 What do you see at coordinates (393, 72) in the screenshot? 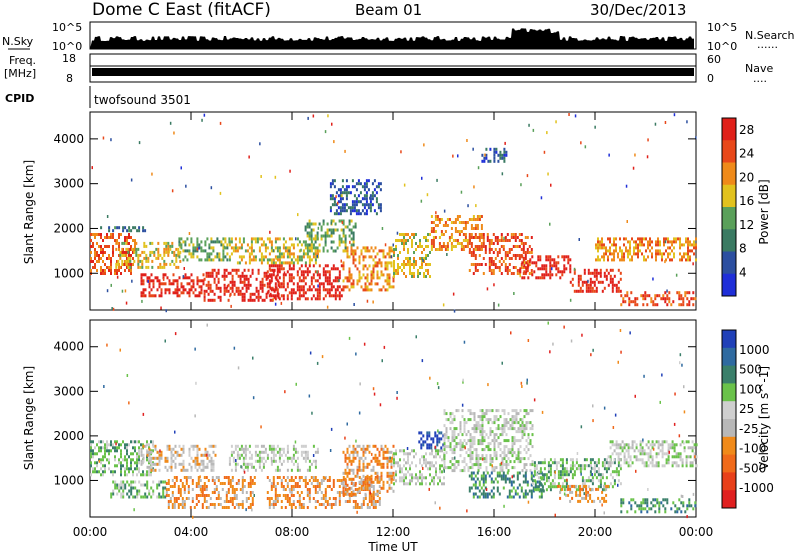
I see `freq-trace` at bounding box center [393, 72].